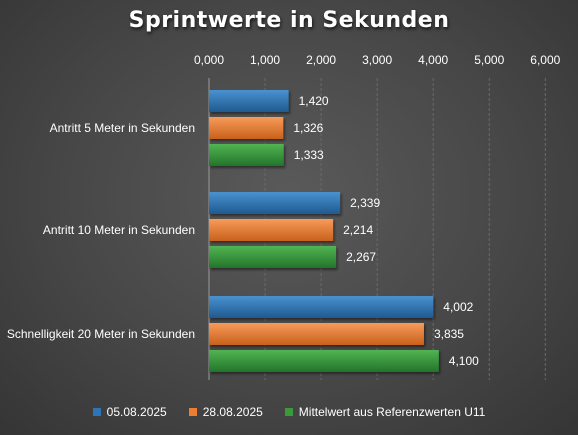 The width and height of the screenshot is (578, 435). What do you see at coordinates (321, 60) in the screenshot?
I see `x-tick-label: 2,000` at bounding box center [321, 60].